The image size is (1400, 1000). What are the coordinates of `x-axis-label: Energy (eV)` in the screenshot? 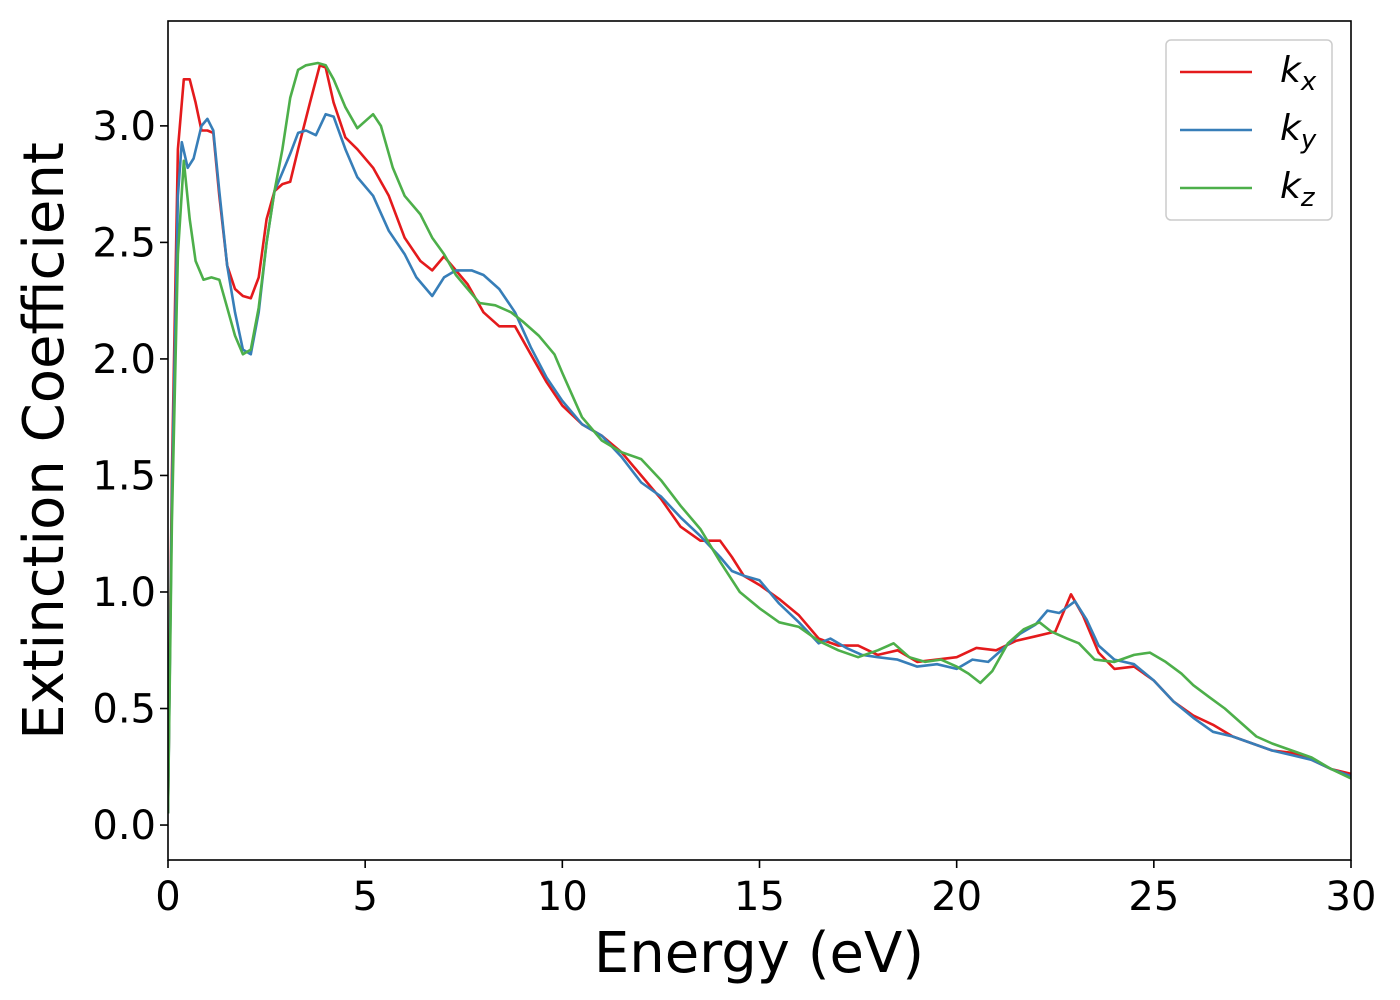 It's located at (759, 953).